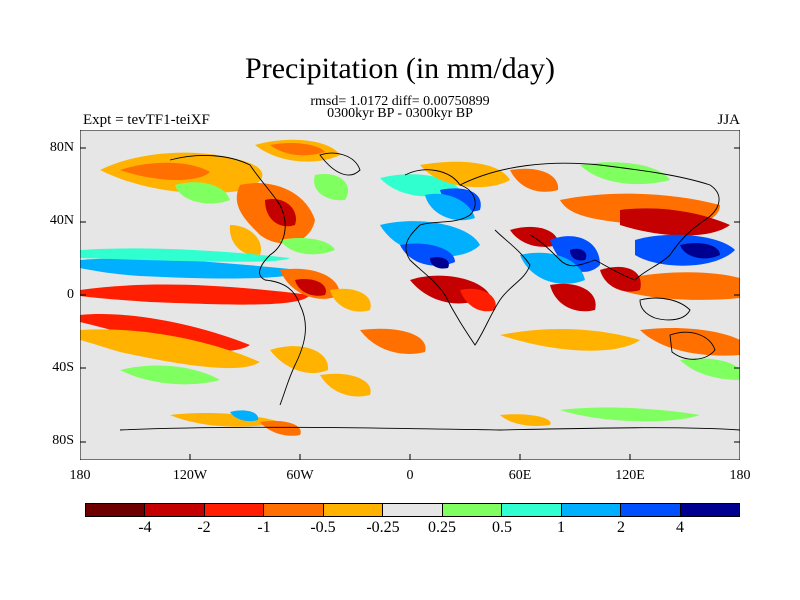 The width and height of the screenshot is (800, 600). What do you see at coordinates (146, 120) in the screenshot?
I see `experiment-label: Expt = tevTF1-teiXF` at bounding box center [146, 120].